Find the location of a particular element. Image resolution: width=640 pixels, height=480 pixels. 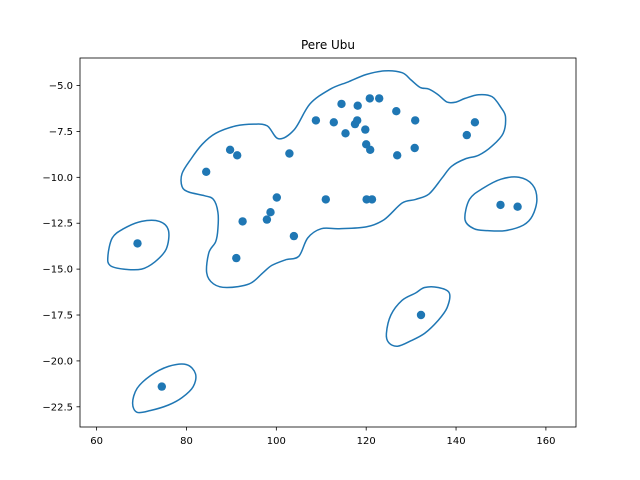

x-tick-label: 160 is located at coordinates (545, 441).